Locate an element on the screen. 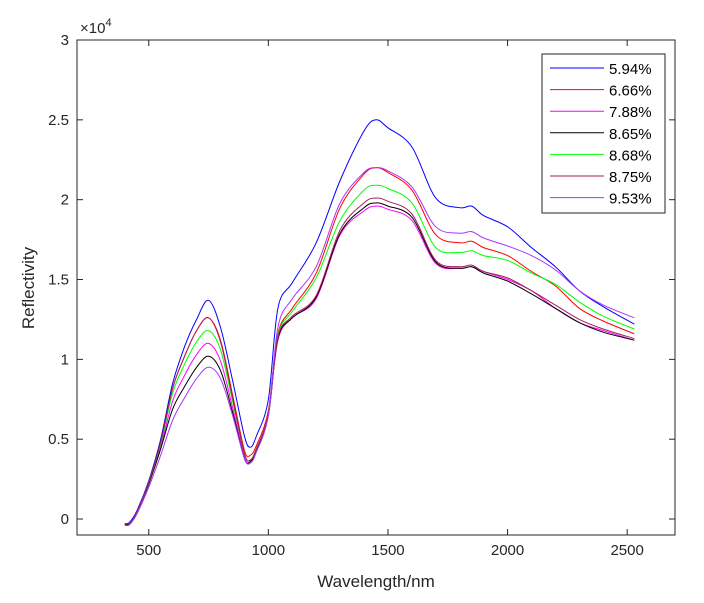 Image resolution: width=704 pixels, height=603 pixels. y-tick-label: 0 is located at coordinates (65, 519).